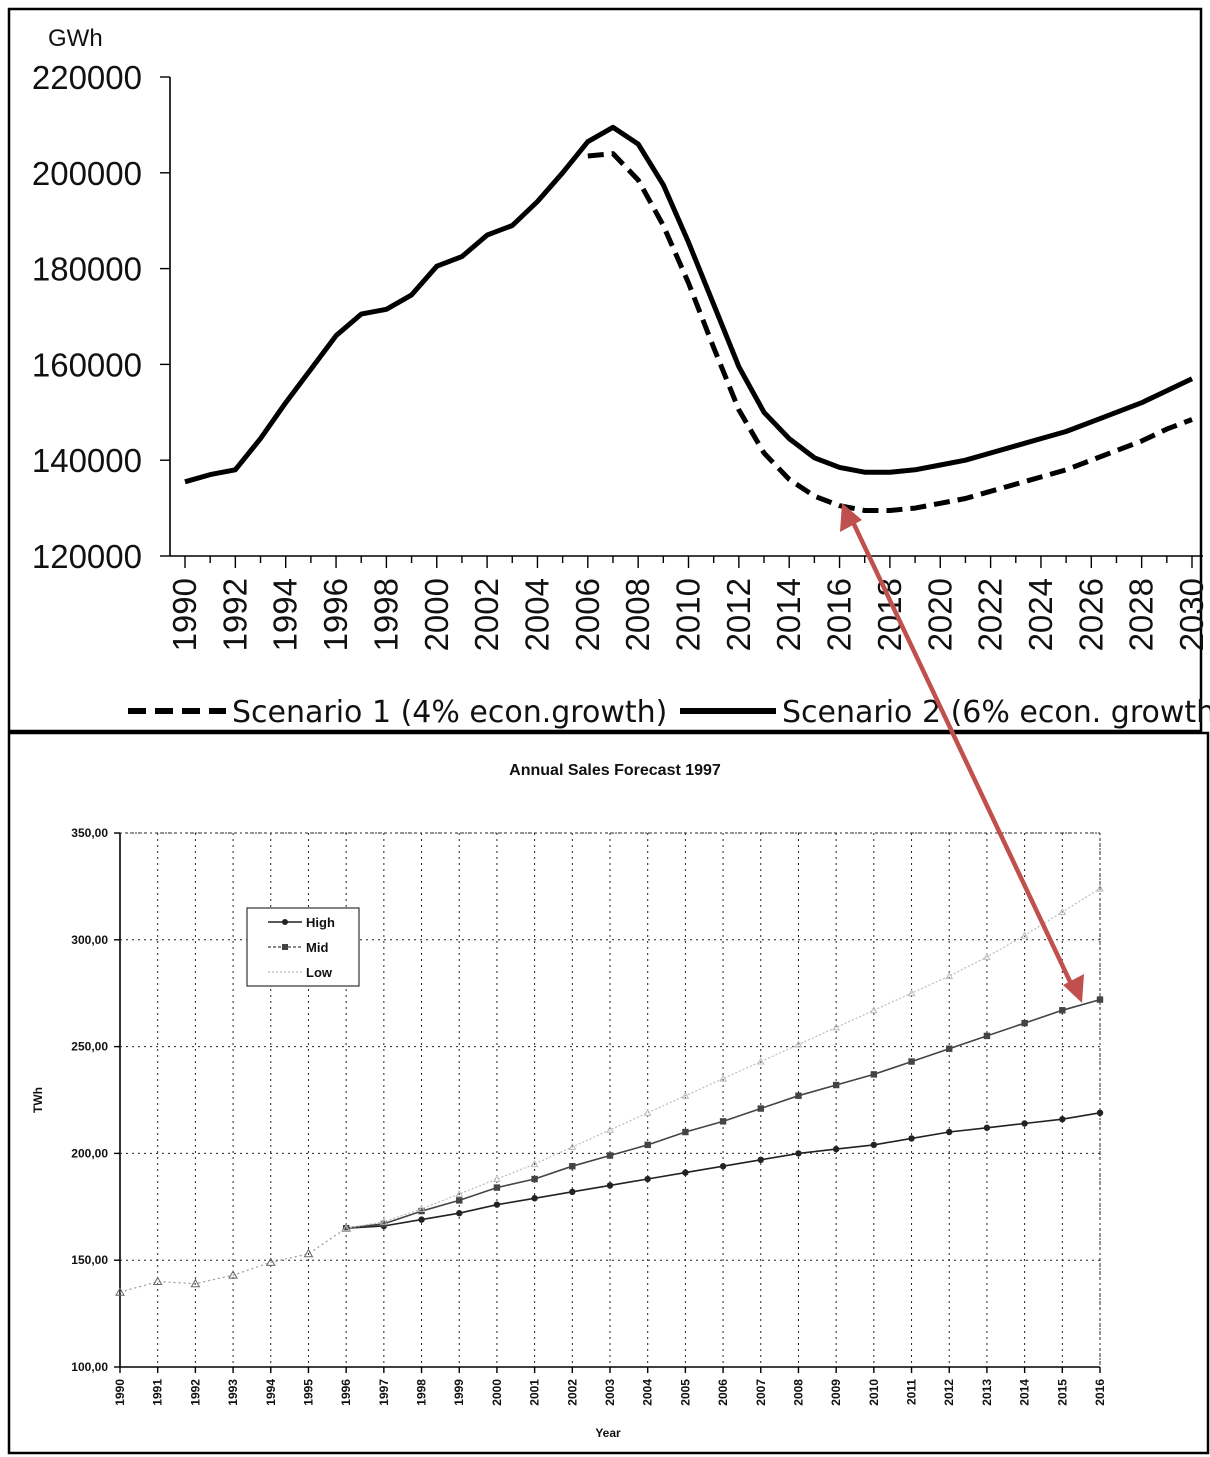 This screenshot has height=1457, width=1210. Describe the element at coordinates (761, 1392) in the screenshot. I see `bottom-x-tick-label: 2007` at that location.